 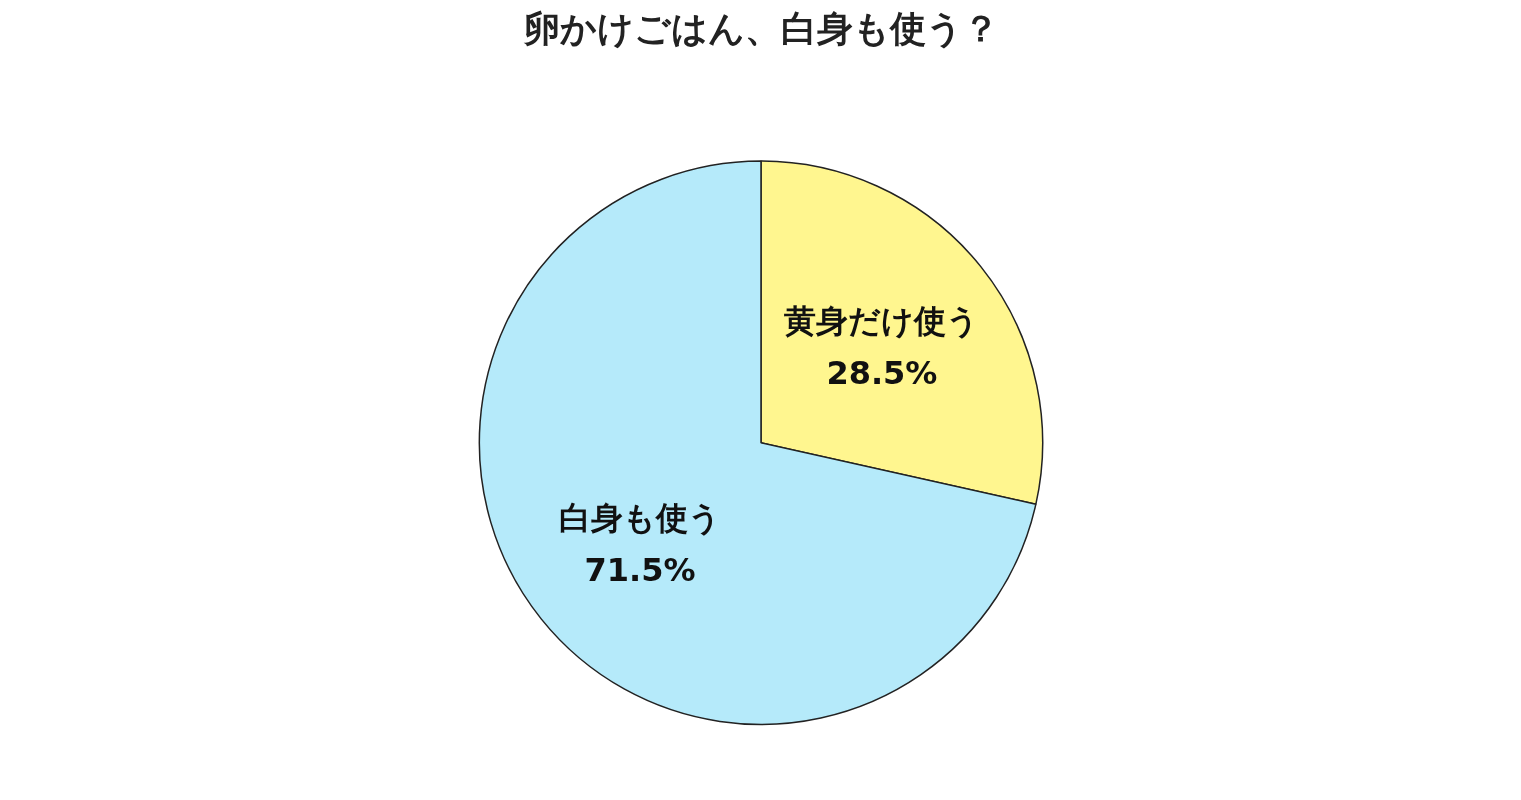 What do you see at coordinates (882, 372) in the screenshot?
I see `data-label: 28.5%` at bounding box center [882, 372].